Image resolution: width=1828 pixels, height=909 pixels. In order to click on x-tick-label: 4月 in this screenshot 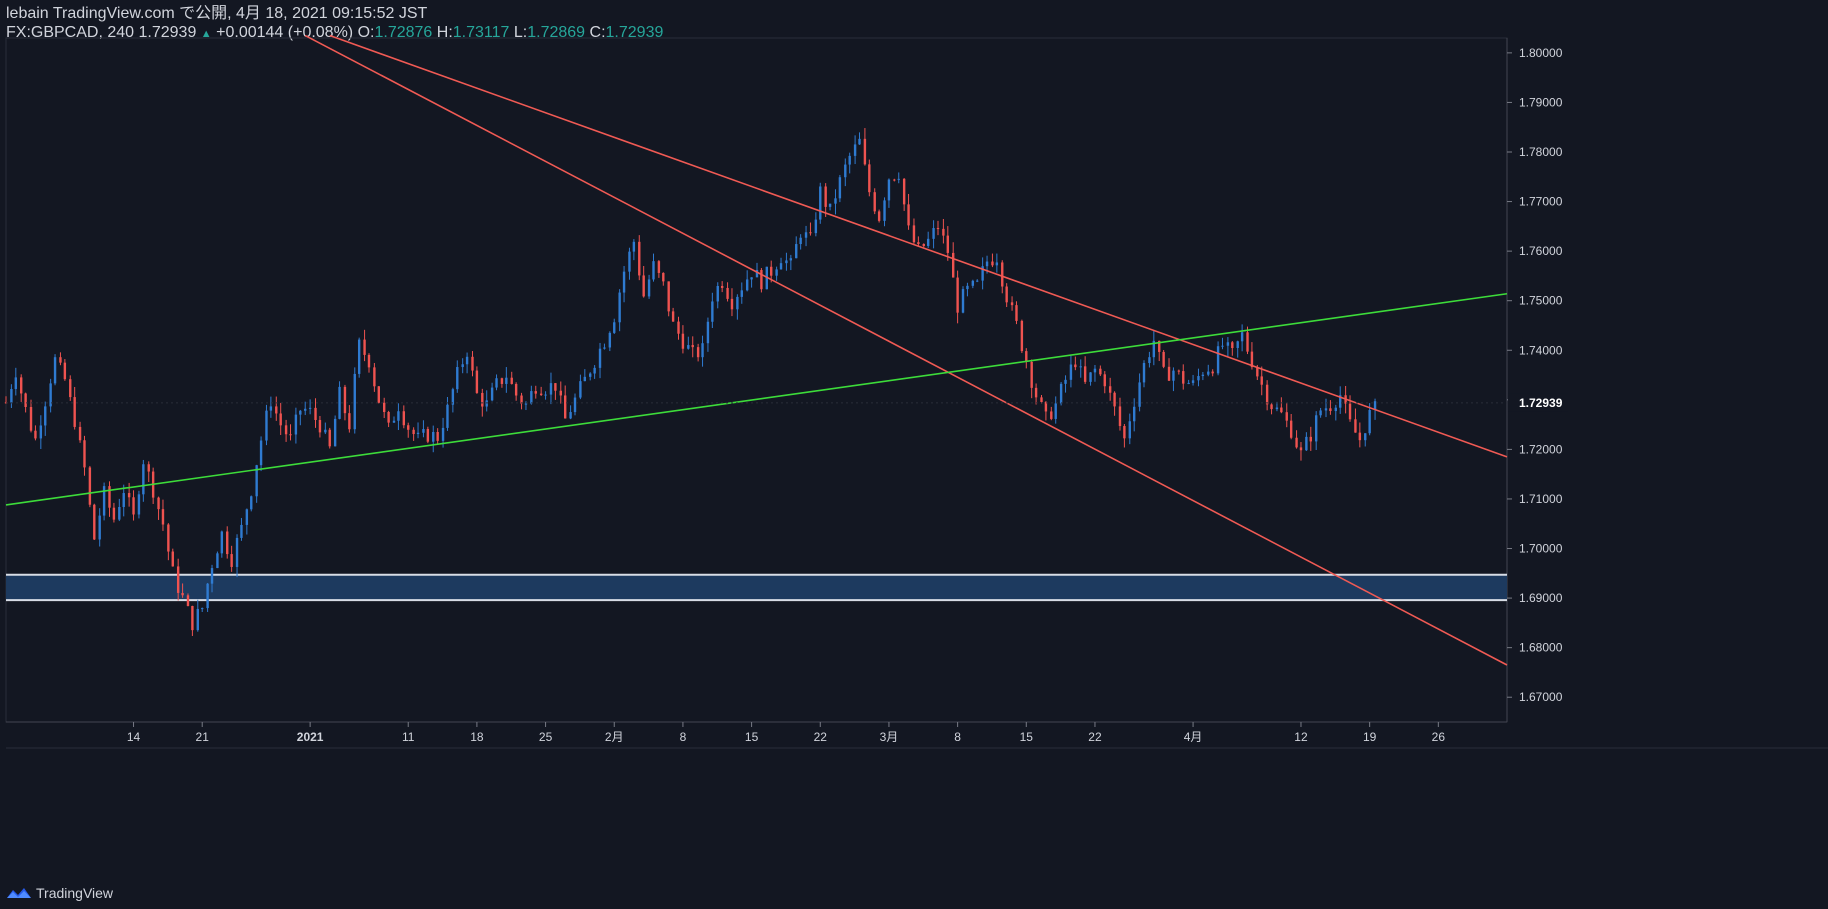, I will do `click(1193, 737)`.